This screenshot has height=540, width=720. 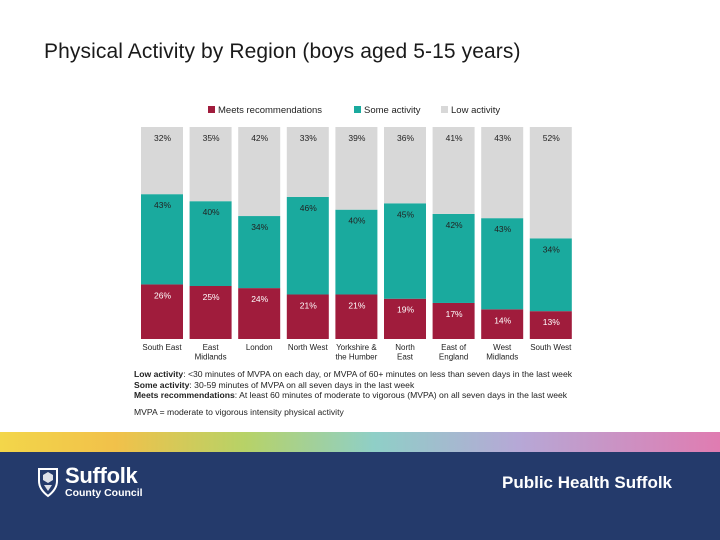 I want to click on data-label-7-series-2: 42%, so click(x=454, y=225).